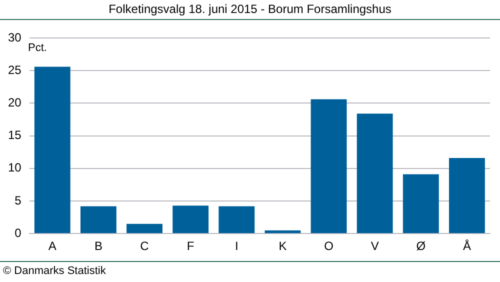 The height and width of the screenshot is (282, 500). I want to click on x-tick-label: C, so click(145, 246).